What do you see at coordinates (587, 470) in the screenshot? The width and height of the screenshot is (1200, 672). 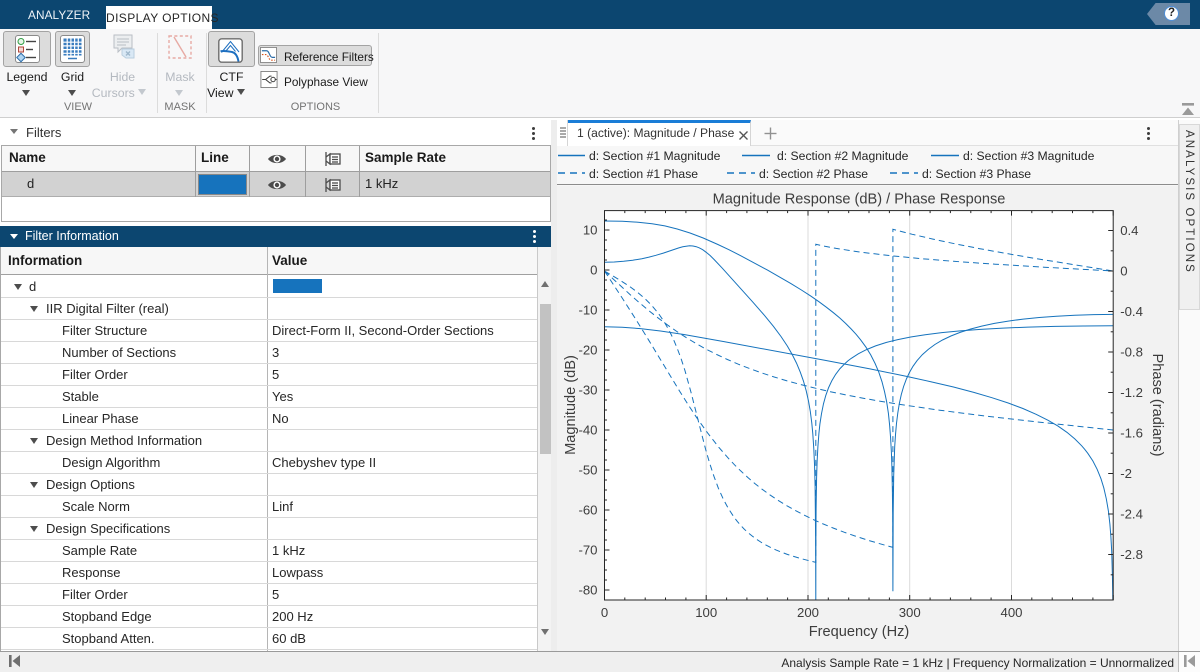 I see `svg-text: -50` at bounding box center [587, 470].